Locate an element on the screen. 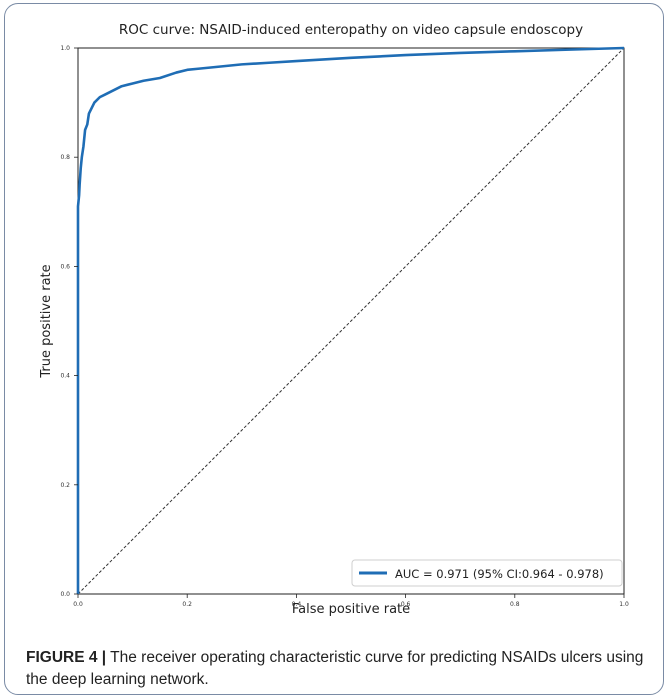 The width and height of the screenshot is (670, 699). x-tick-label: 0.8 is located at coordinates (515, 604).